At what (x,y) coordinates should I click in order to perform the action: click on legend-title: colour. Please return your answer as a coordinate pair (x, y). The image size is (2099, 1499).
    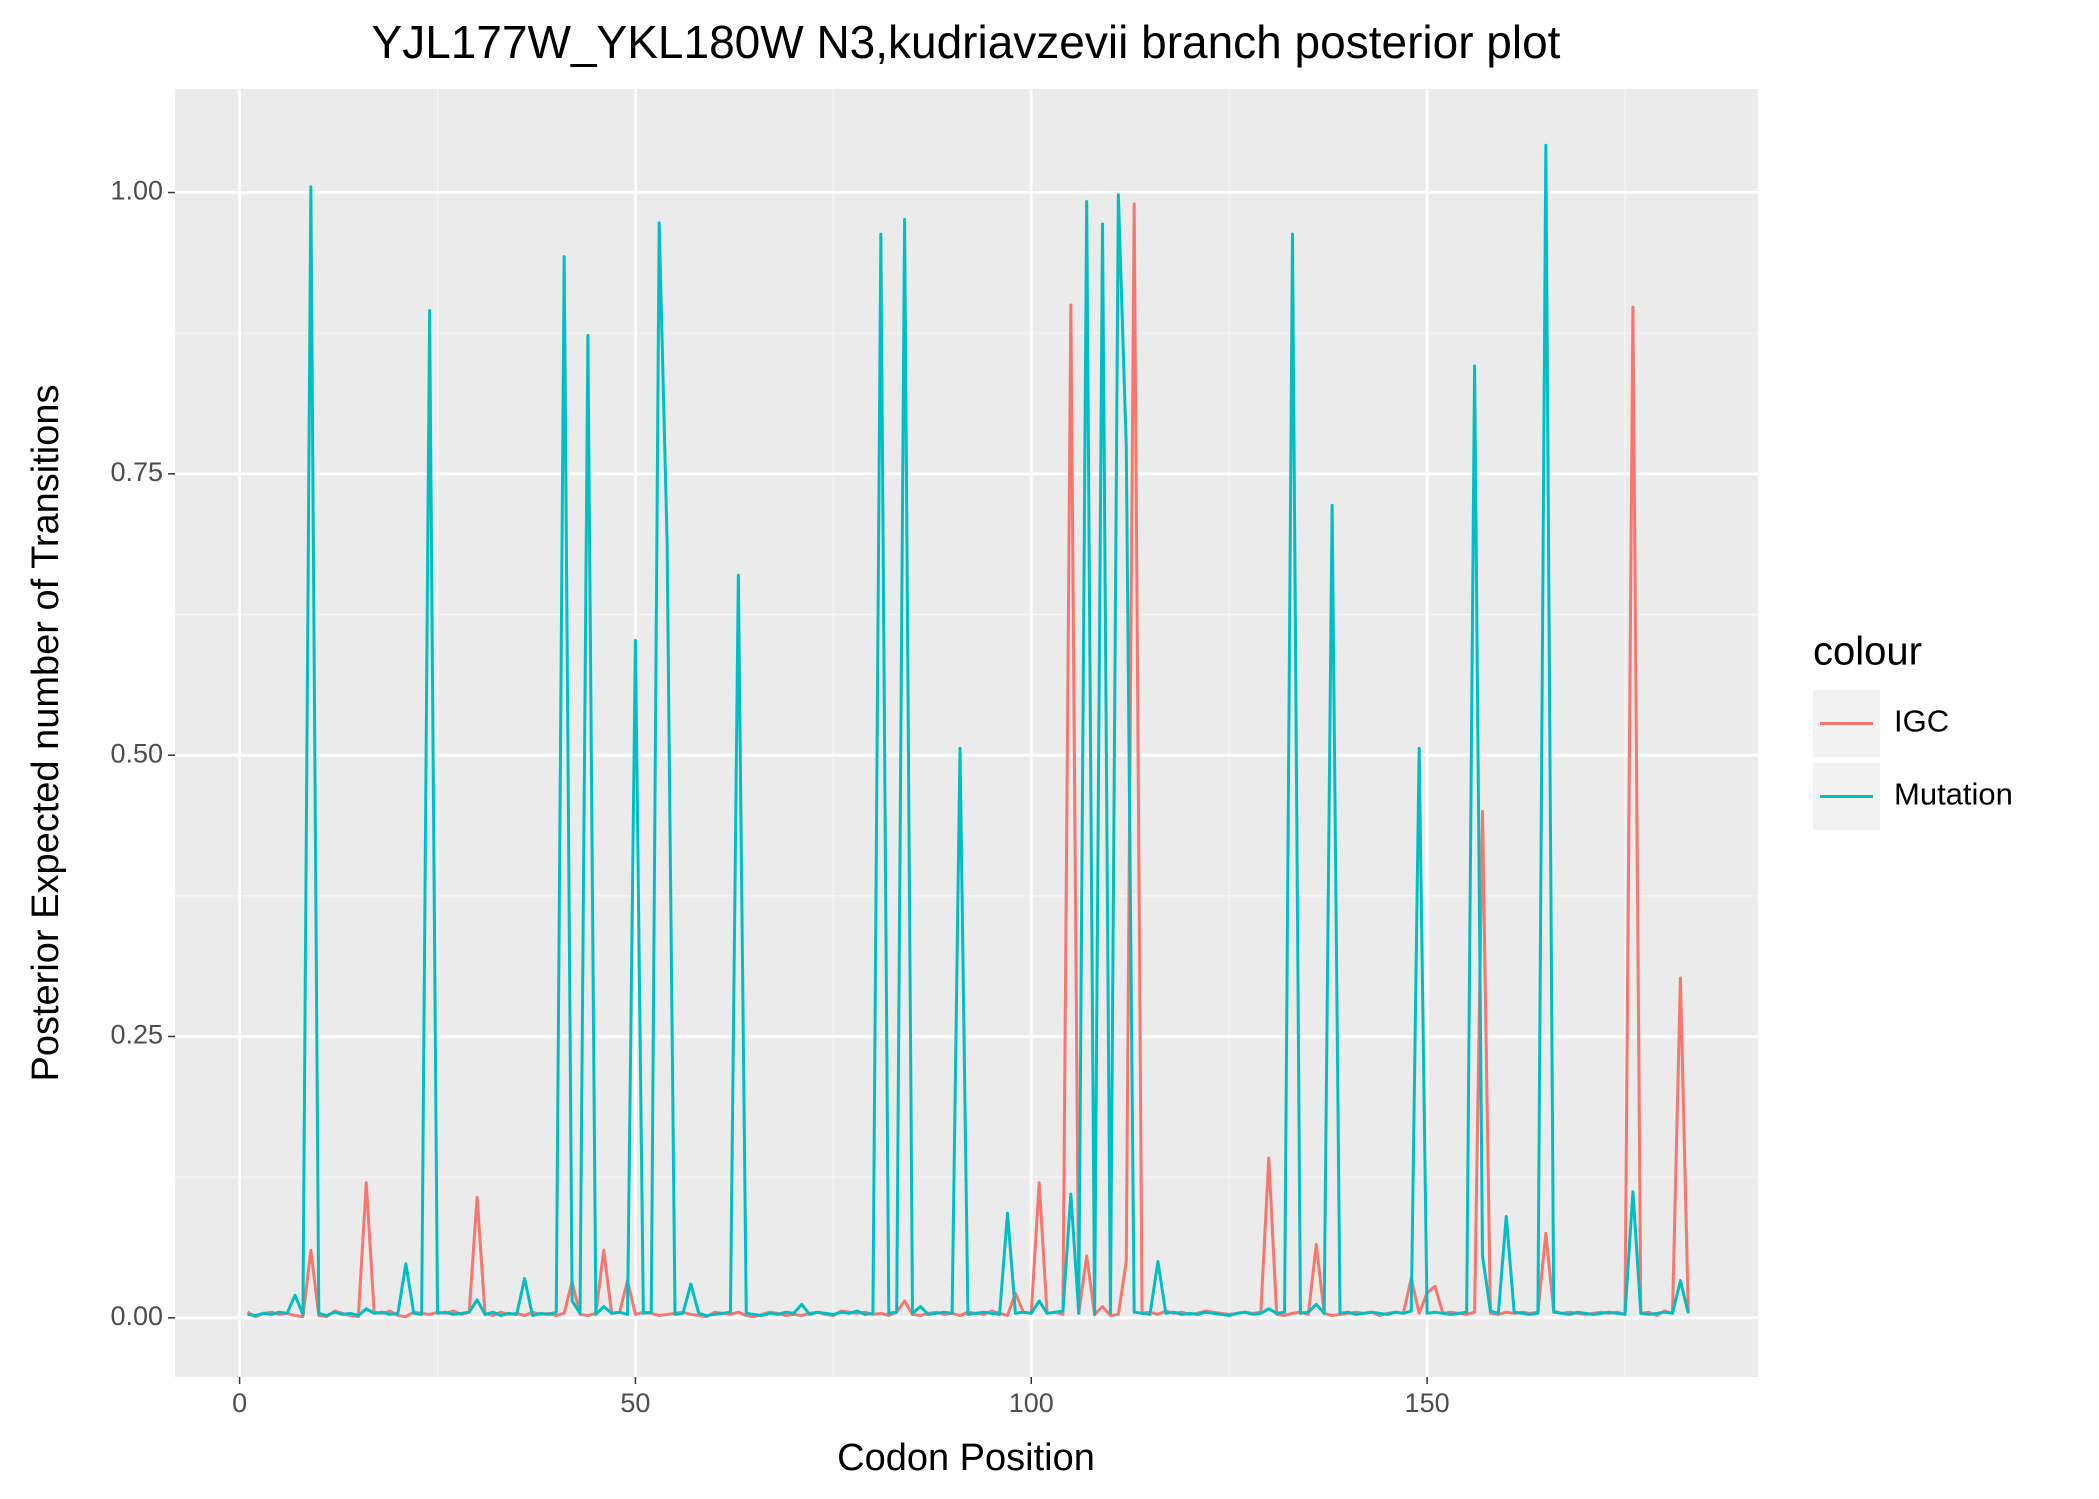
    Looking at the image, I should click on (1867, 652).